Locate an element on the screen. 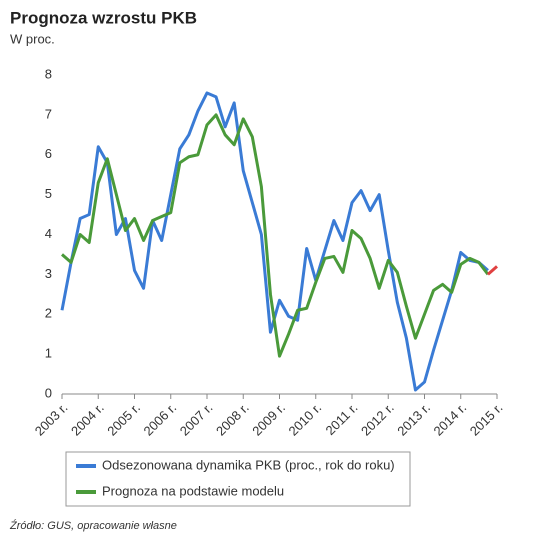 This screenshot has width=550, height=549. y-tick-label: 6 is located at coordinates (48, 153).